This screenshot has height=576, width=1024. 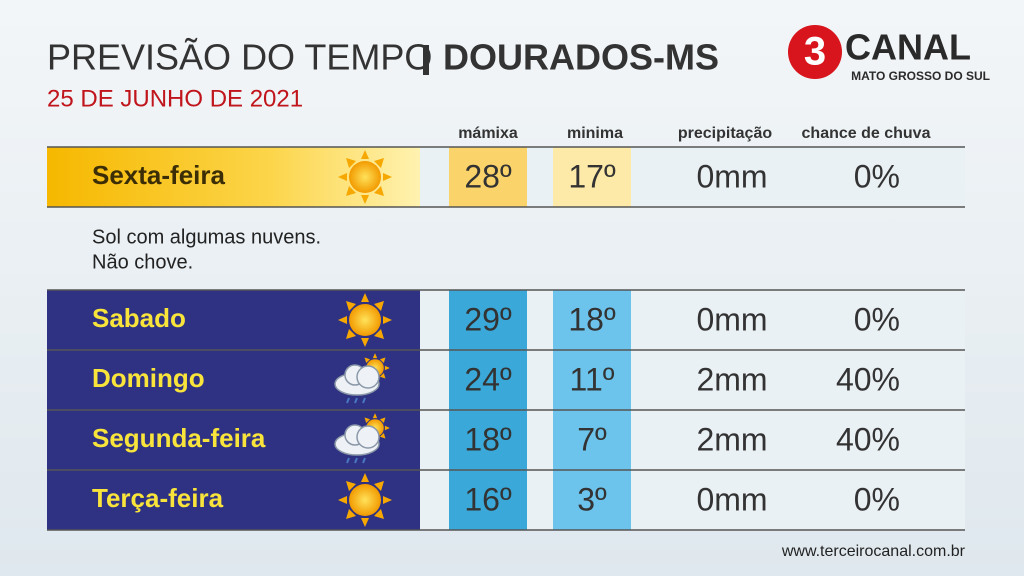 I want to click on day-name: Sexta-feira, so click(x=158, y=175).